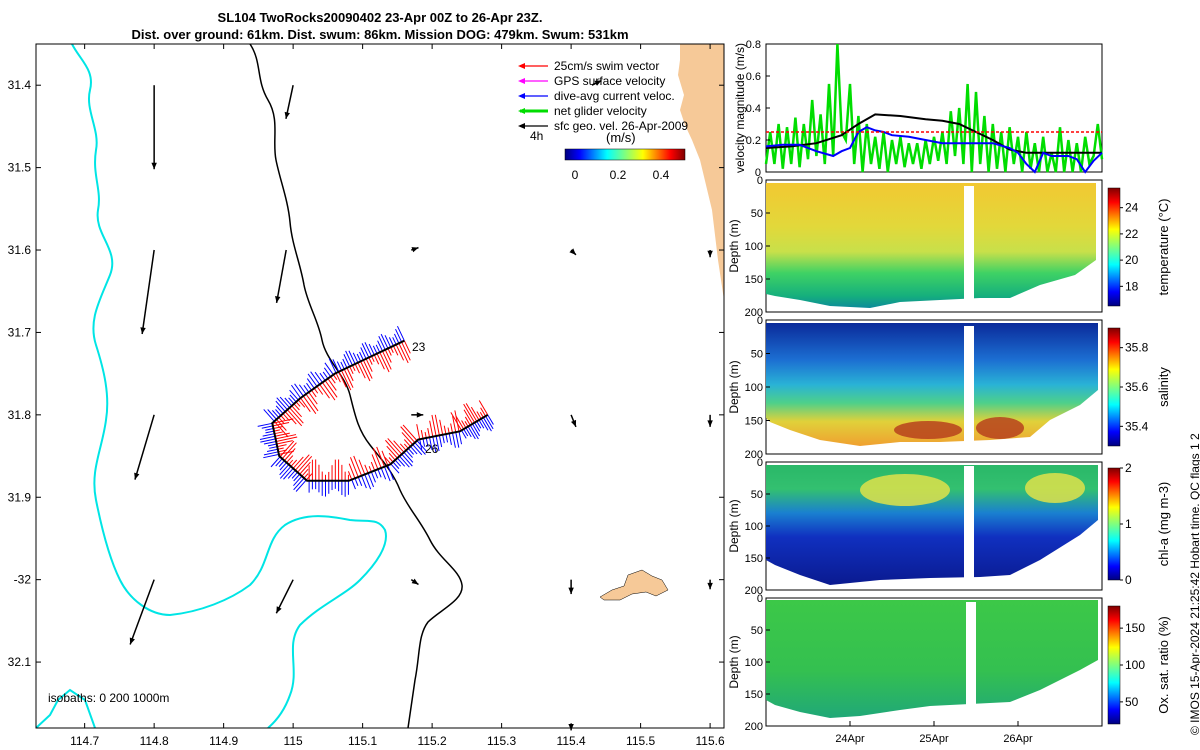 Image resolution: width=1200 pixels, height=750 pixels. I want to click on map-x-tick-label: 115.2, so click(432, 741).